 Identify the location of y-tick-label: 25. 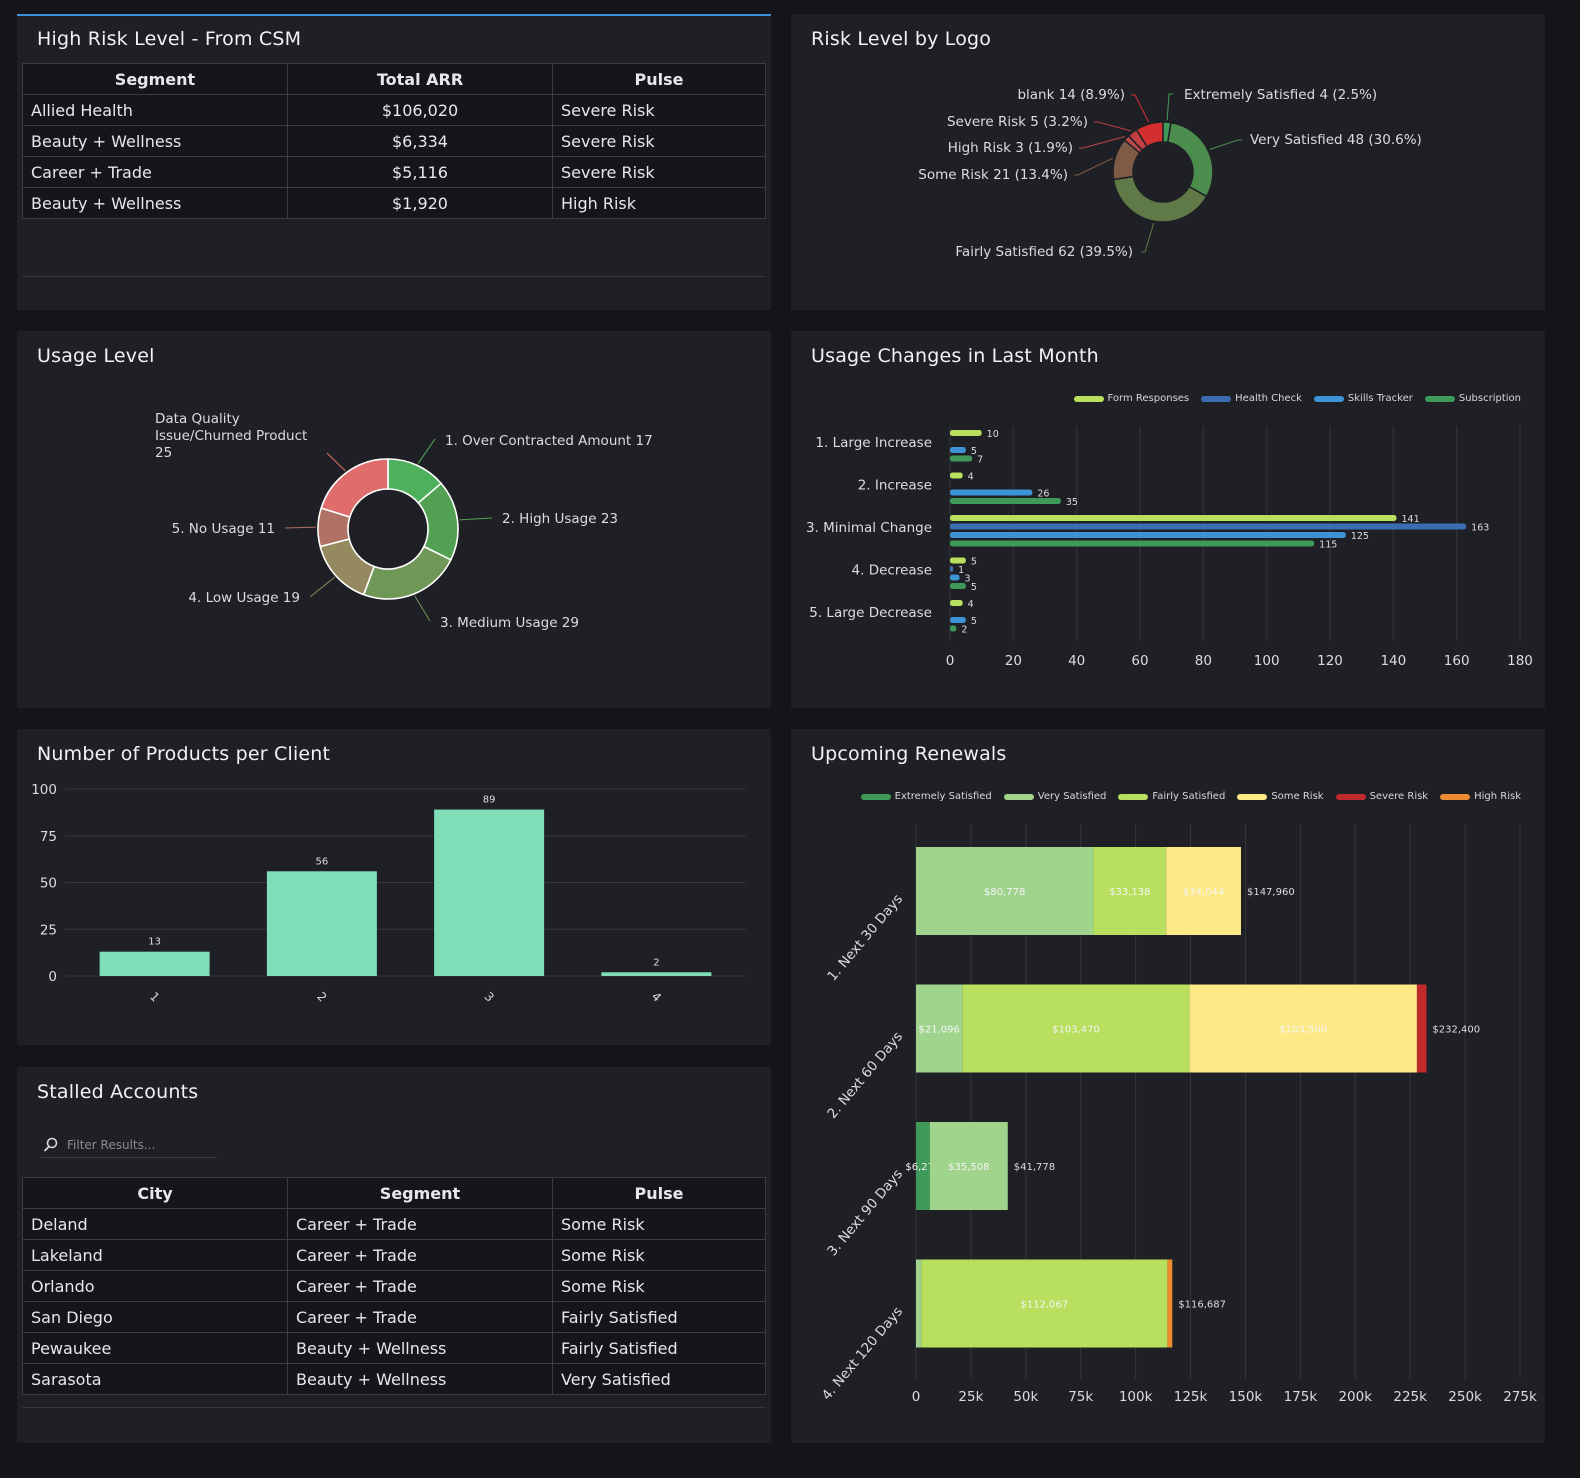
(48, 930).